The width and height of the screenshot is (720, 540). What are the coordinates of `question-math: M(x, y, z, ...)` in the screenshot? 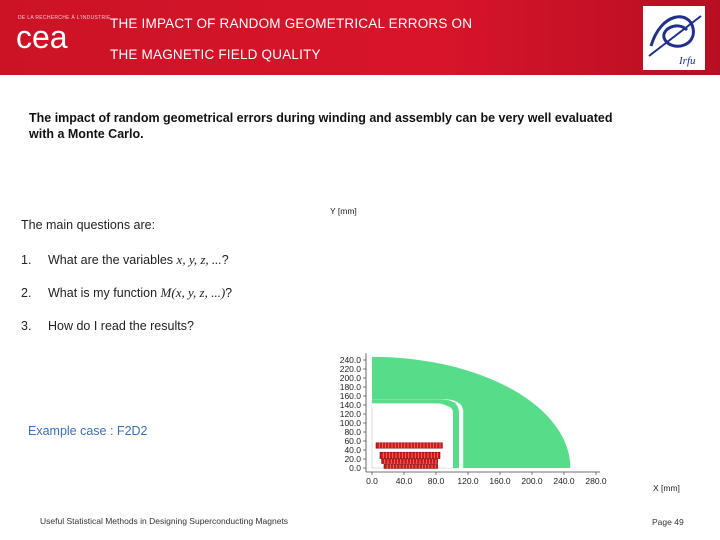 It's located at (193, 292).